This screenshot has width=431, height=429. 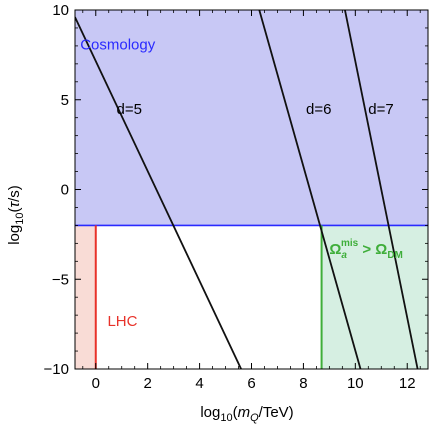 What do you see at coordinates (199, 383) in the screenshot?
I see `x-tick-label: 4` at bounding box center [199, 383].